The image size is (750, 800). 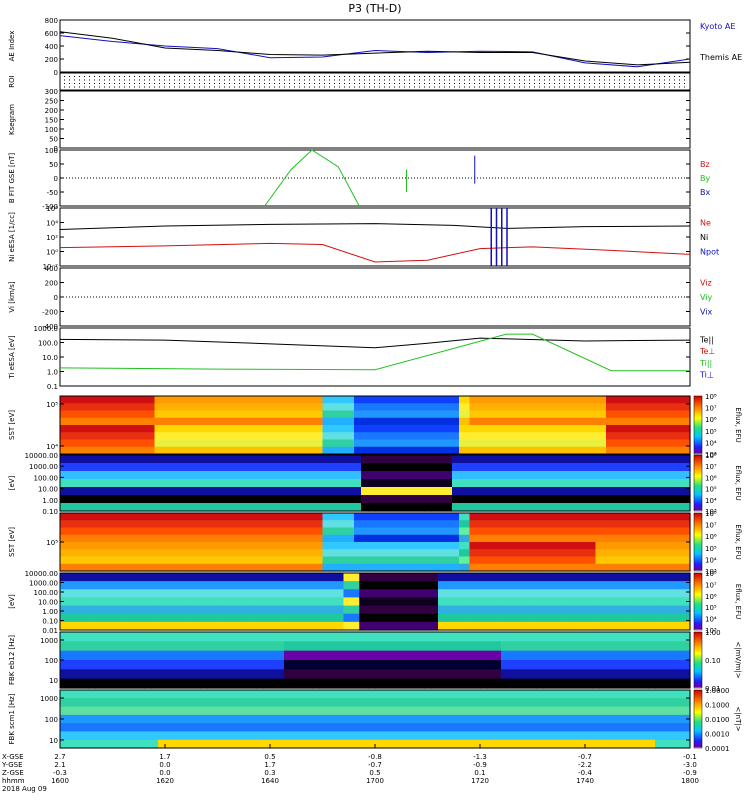 What do you see at coordinates (711, 478) in the screenshot?
I see `esa-ion-colorbar-label: 10⁶` at bounding box center [711, 478].